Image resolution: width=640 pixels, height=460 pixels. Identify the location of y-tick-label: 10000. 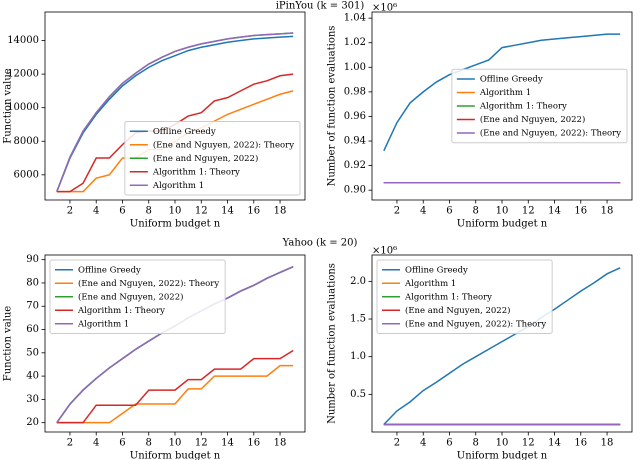
(23, 107).